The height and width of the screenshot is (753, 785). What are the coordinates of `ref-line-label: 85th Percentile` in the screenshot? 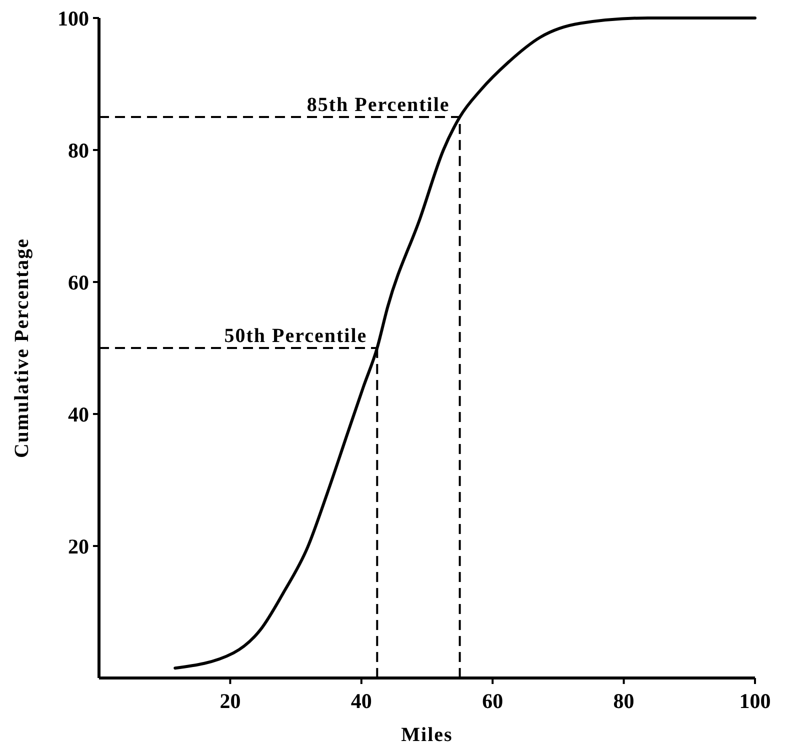 It's located at (378, 105).